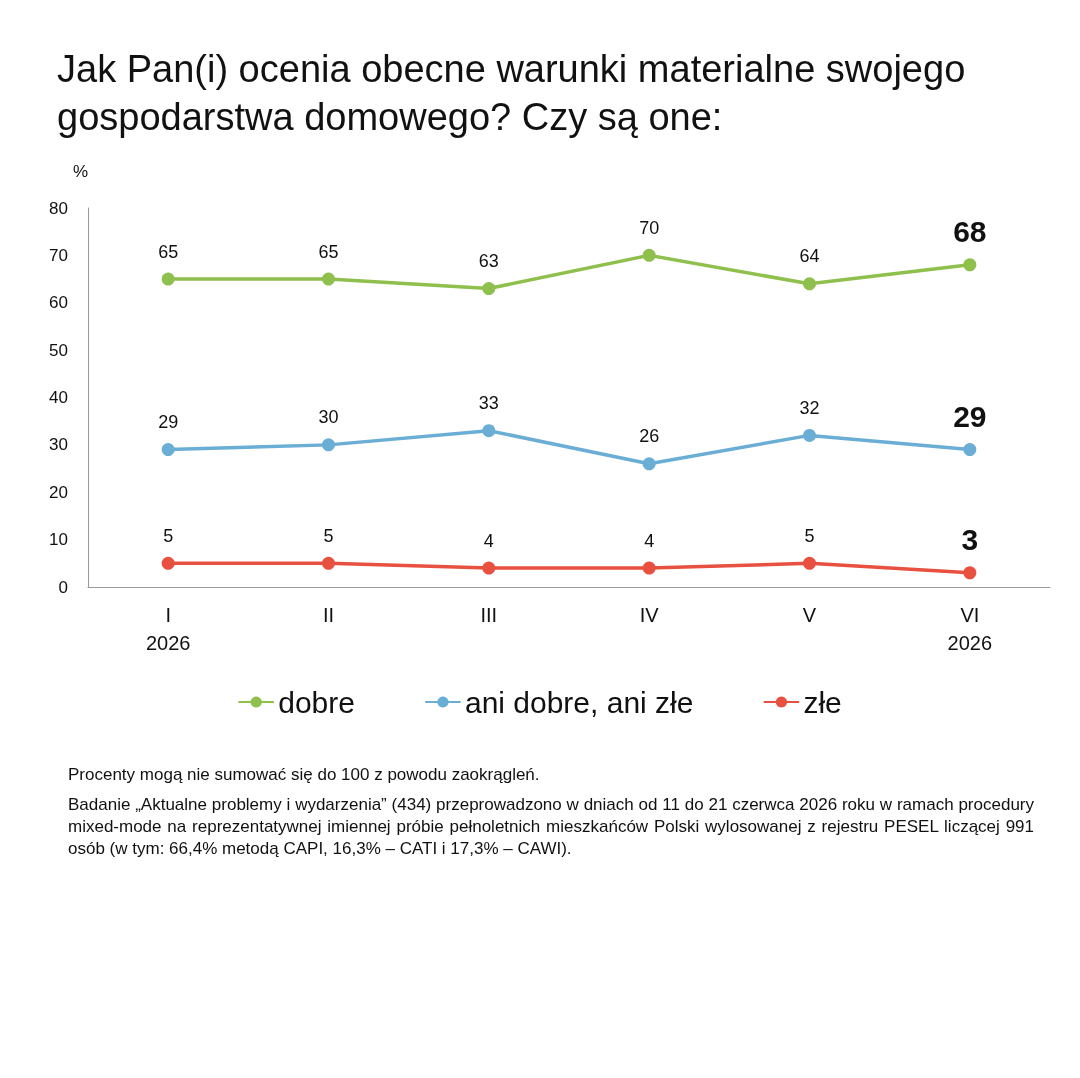 The height and width of the screenshot is (1078, 1080). Describe the element at coordinates (579, 702) in the screenshot. I see `legend-label: ani dobre, ani złe` at that location.